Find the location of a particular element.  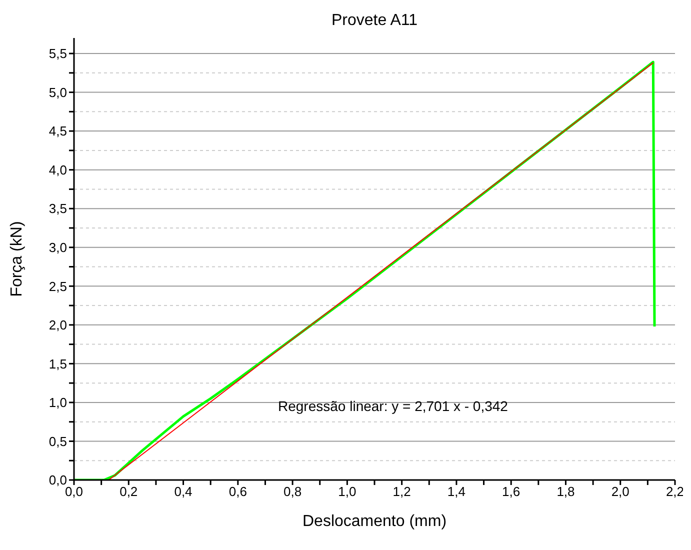

x-tick-label: 0,6 is located at coordinates (237, 492).